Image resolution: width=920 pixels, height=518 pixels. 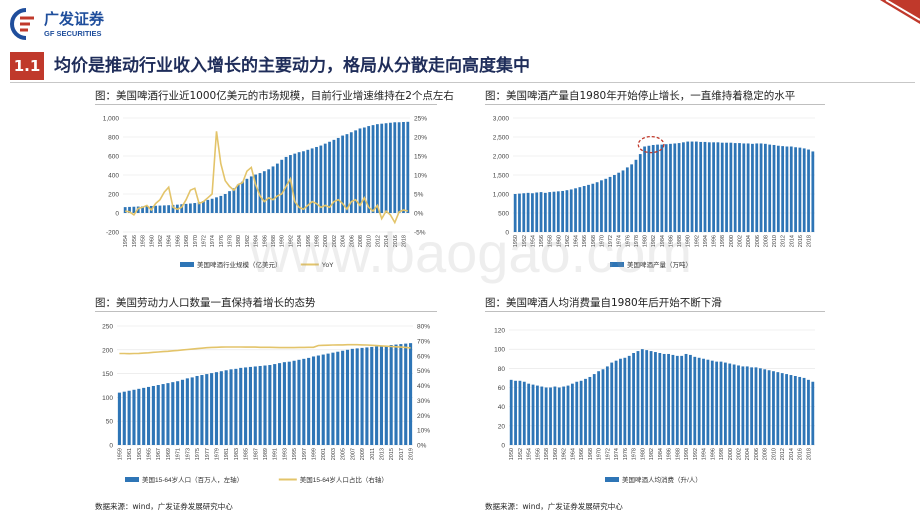 I want to click on y-tick-label: 40, so click(x=502, y=407).